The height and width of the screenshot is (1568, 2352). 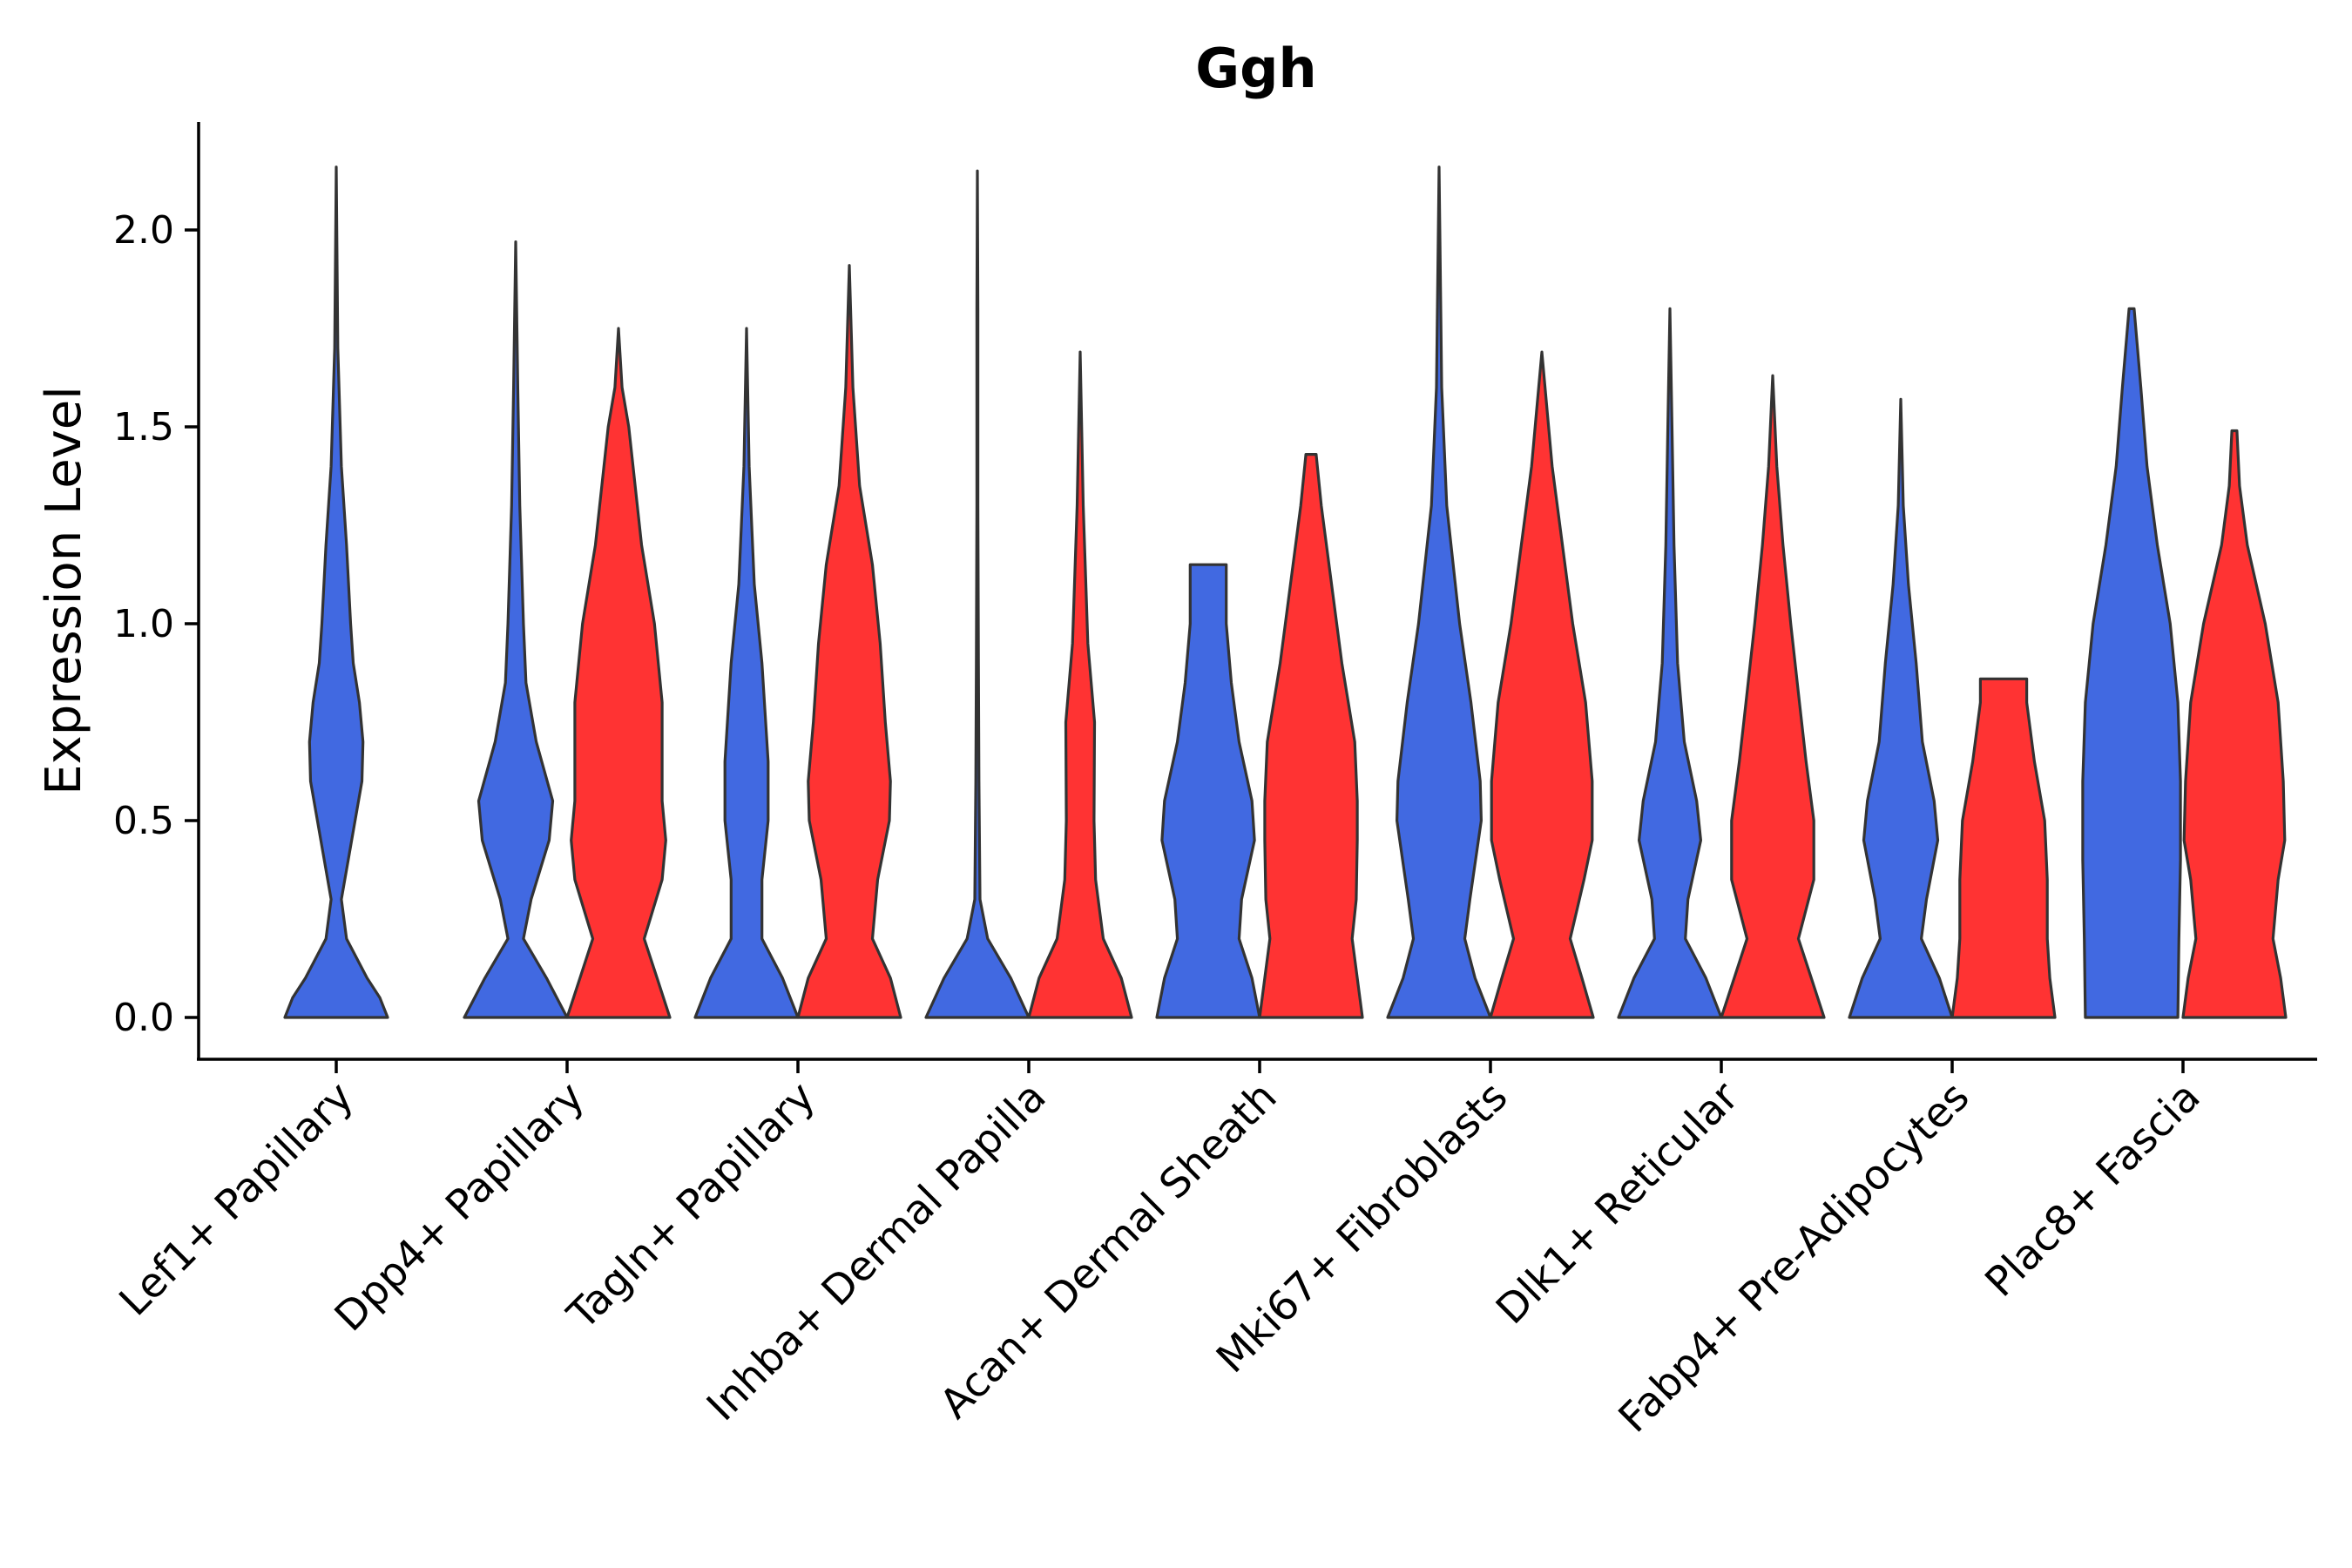 I want to click on x-tick-label: Plac8+ Fascia, so click(x=2093, y=1190).